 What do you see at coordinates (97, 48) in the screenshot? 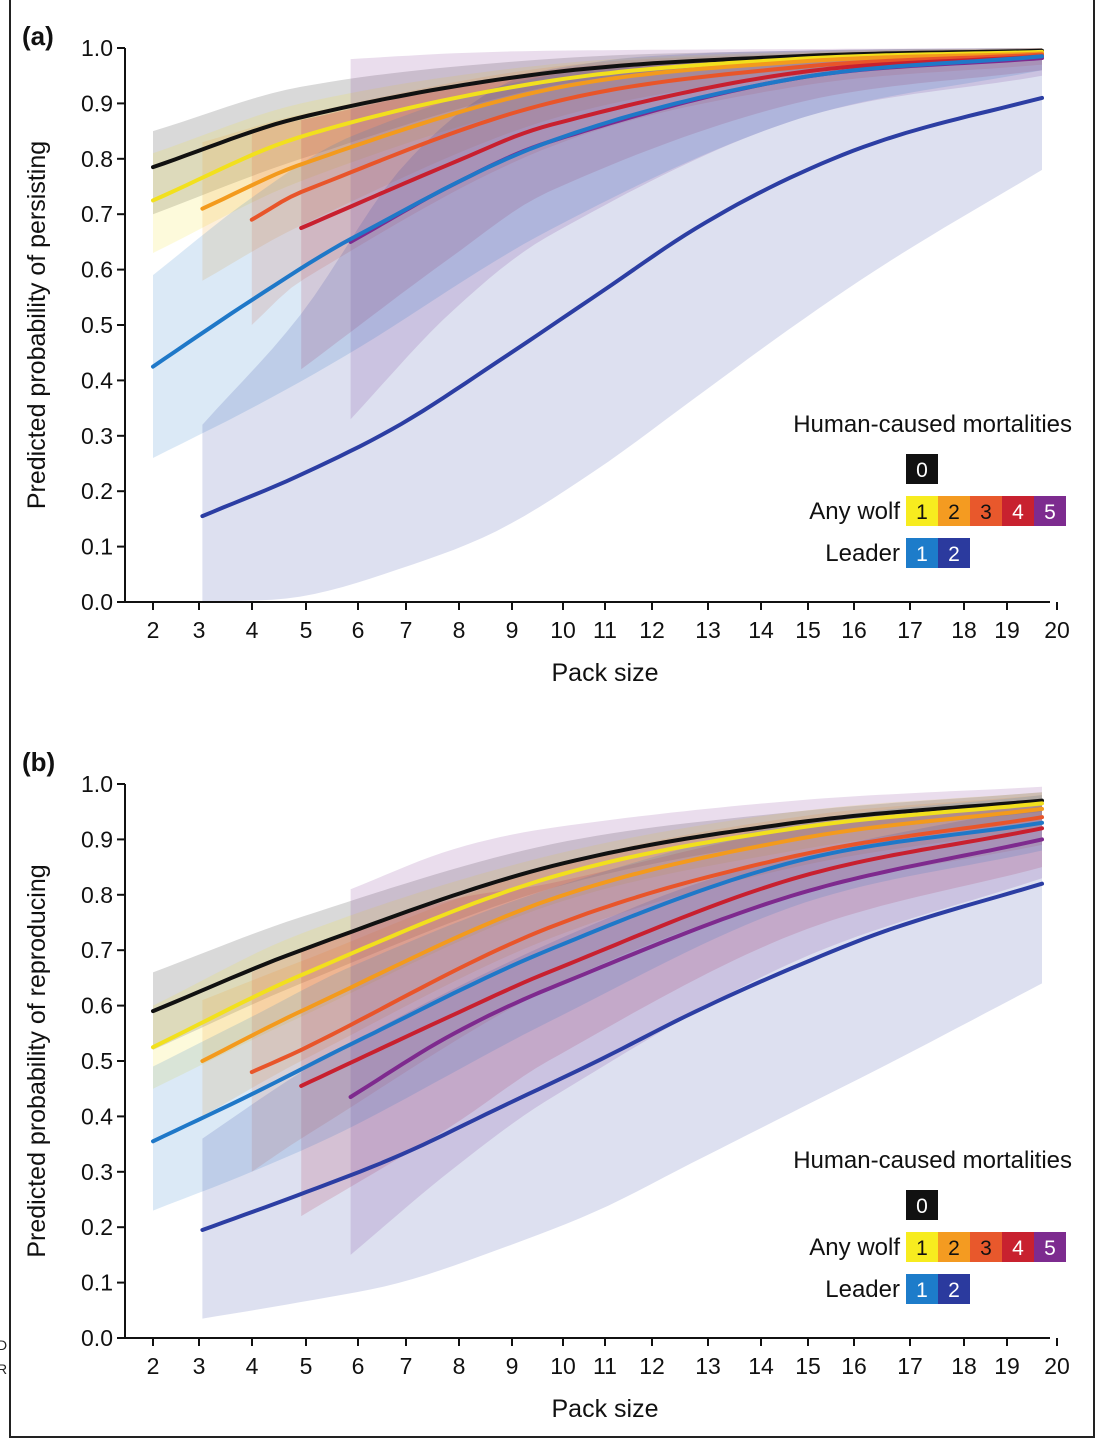
I see `y-tick-label: 1.0` at bounding box center [97, 48].